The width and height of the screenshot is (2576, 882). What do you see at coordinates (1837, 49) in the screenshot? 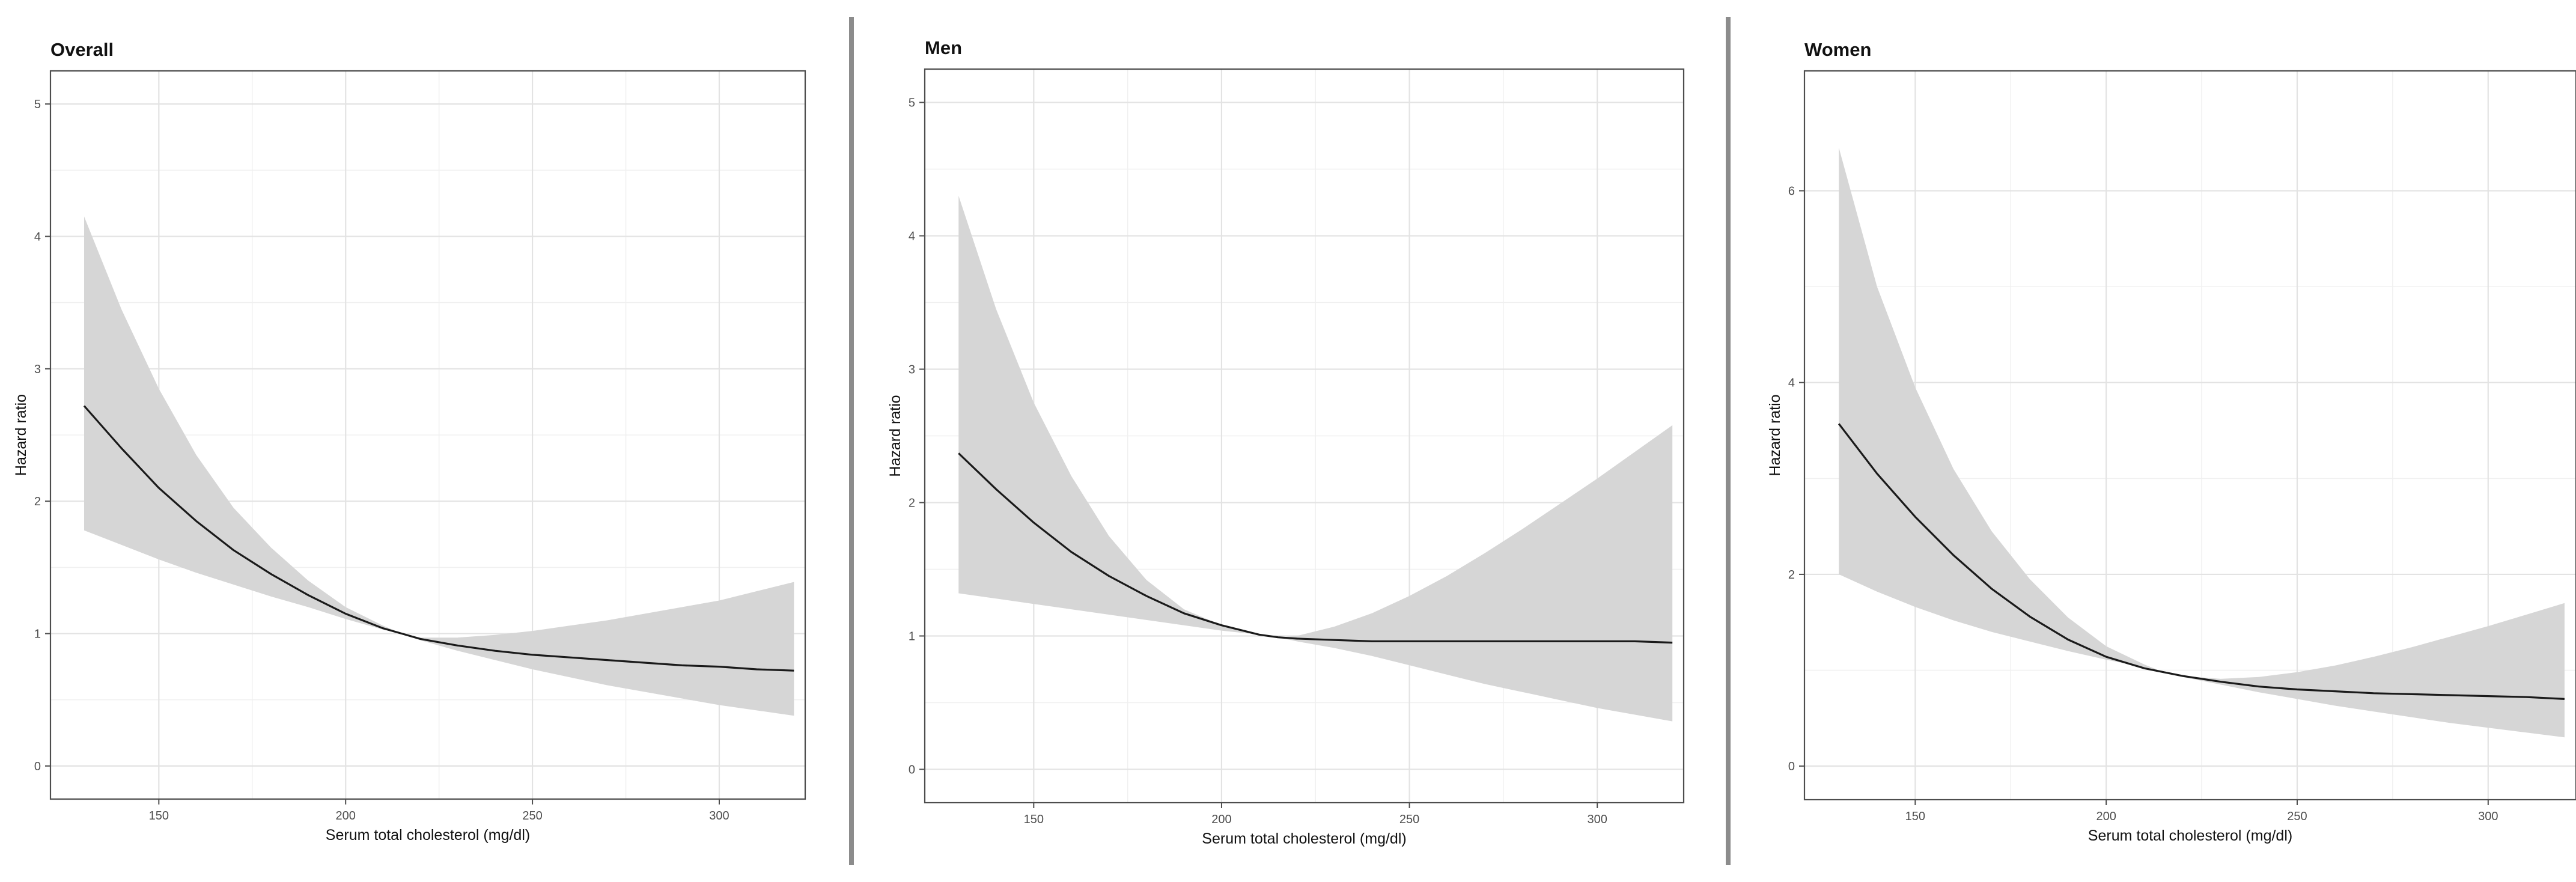
I see `panel-title: Women` at bounding box center [1837, 49].